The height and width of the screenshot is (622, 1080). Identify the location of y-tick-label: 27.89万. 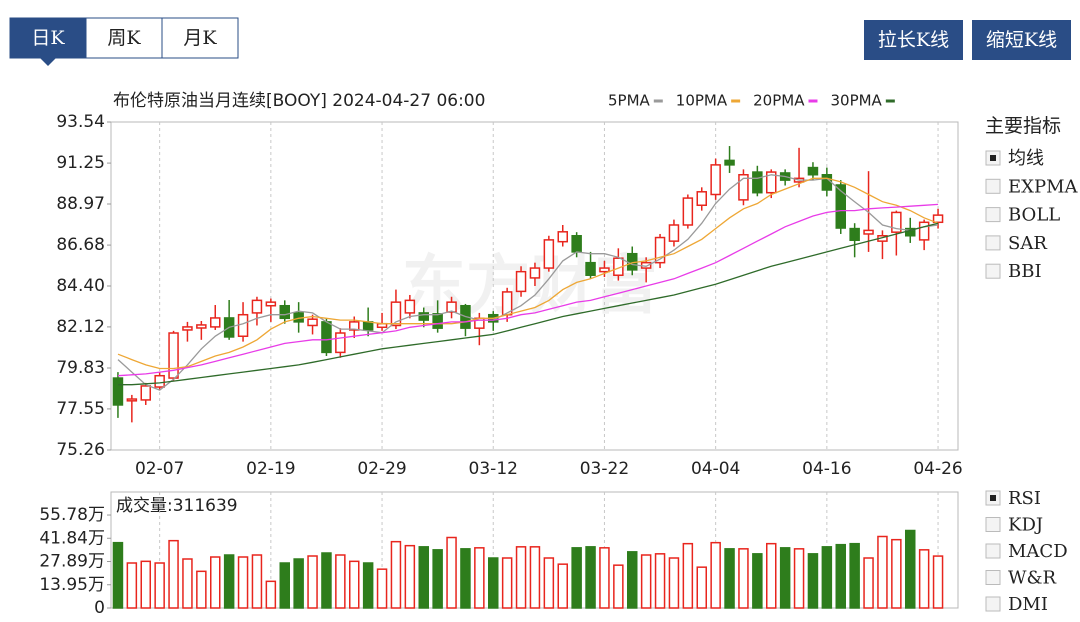
(72, 562).